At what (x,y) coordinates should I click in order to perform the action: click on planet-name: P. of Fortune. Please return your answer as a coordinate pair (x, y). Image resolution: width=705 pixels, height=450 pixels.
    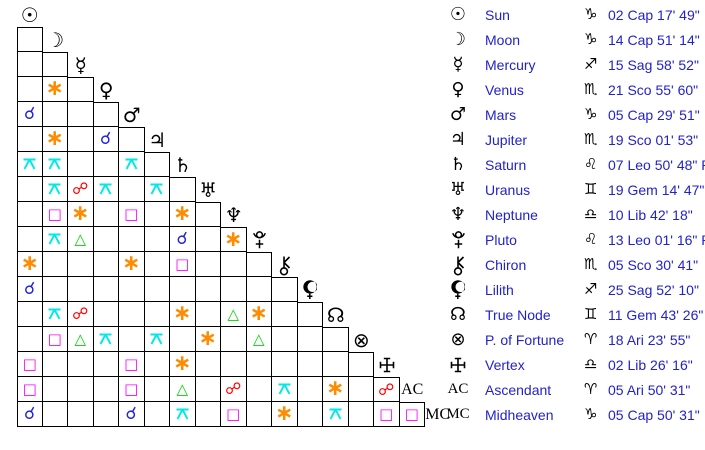
    Looking at the image, I should click on (525, 339).